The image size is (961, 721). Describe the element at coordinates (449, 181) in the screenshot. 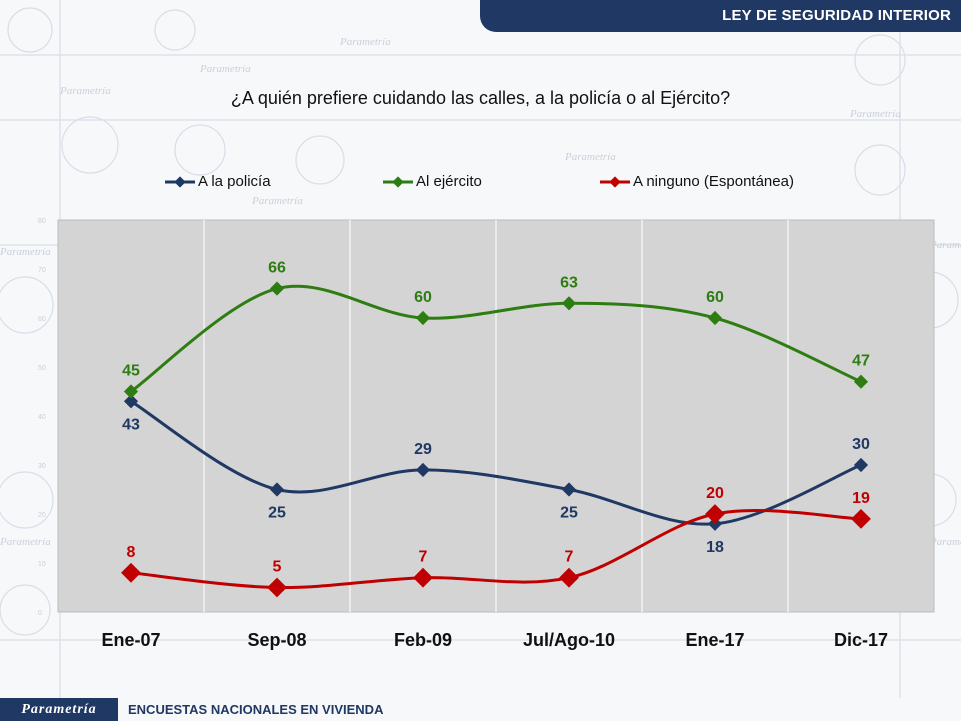

I see `legend-label-ejercito: Al ejército` at that location.